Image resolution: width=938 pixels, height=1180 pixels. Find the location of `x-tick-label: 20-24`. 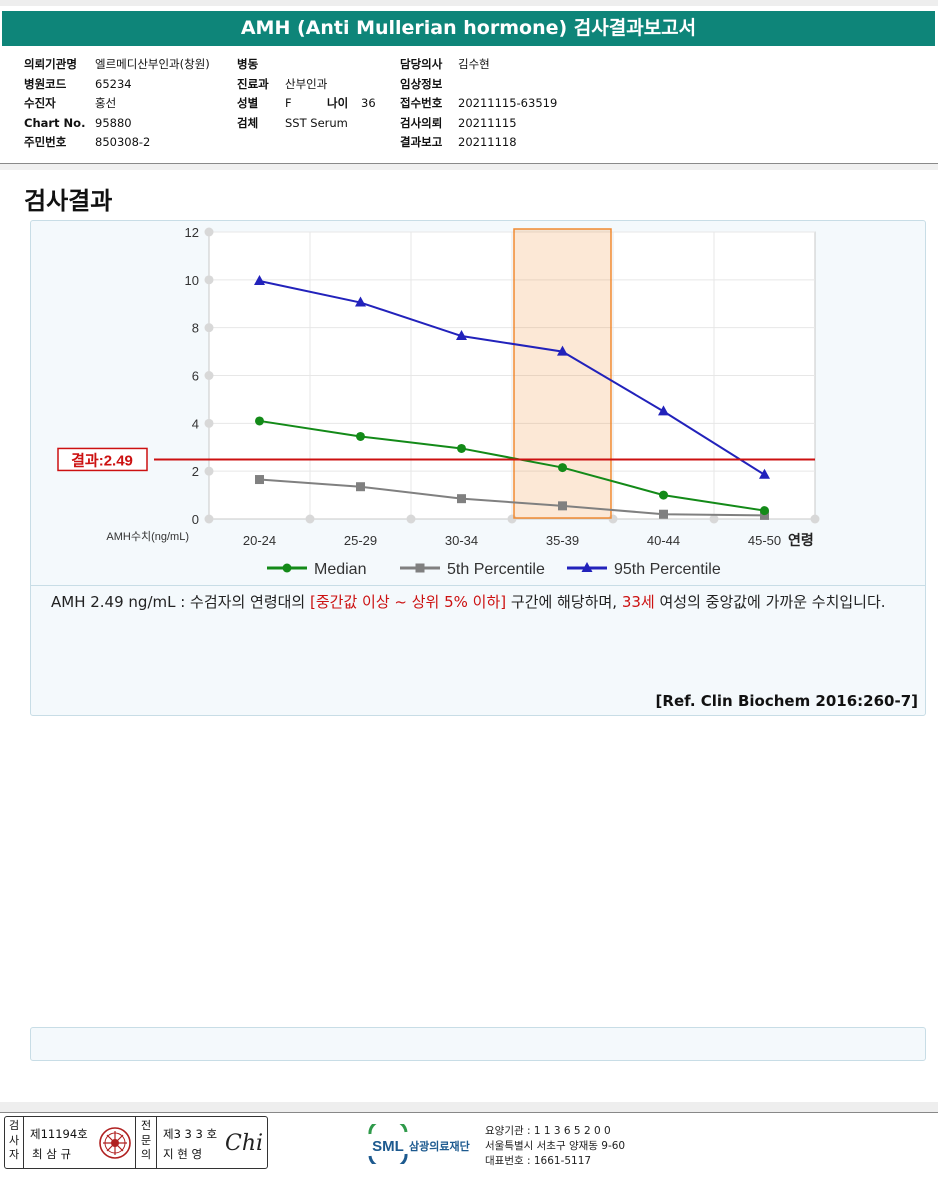

x-tick-label: 20-24 is located at coordinates (259, 540).